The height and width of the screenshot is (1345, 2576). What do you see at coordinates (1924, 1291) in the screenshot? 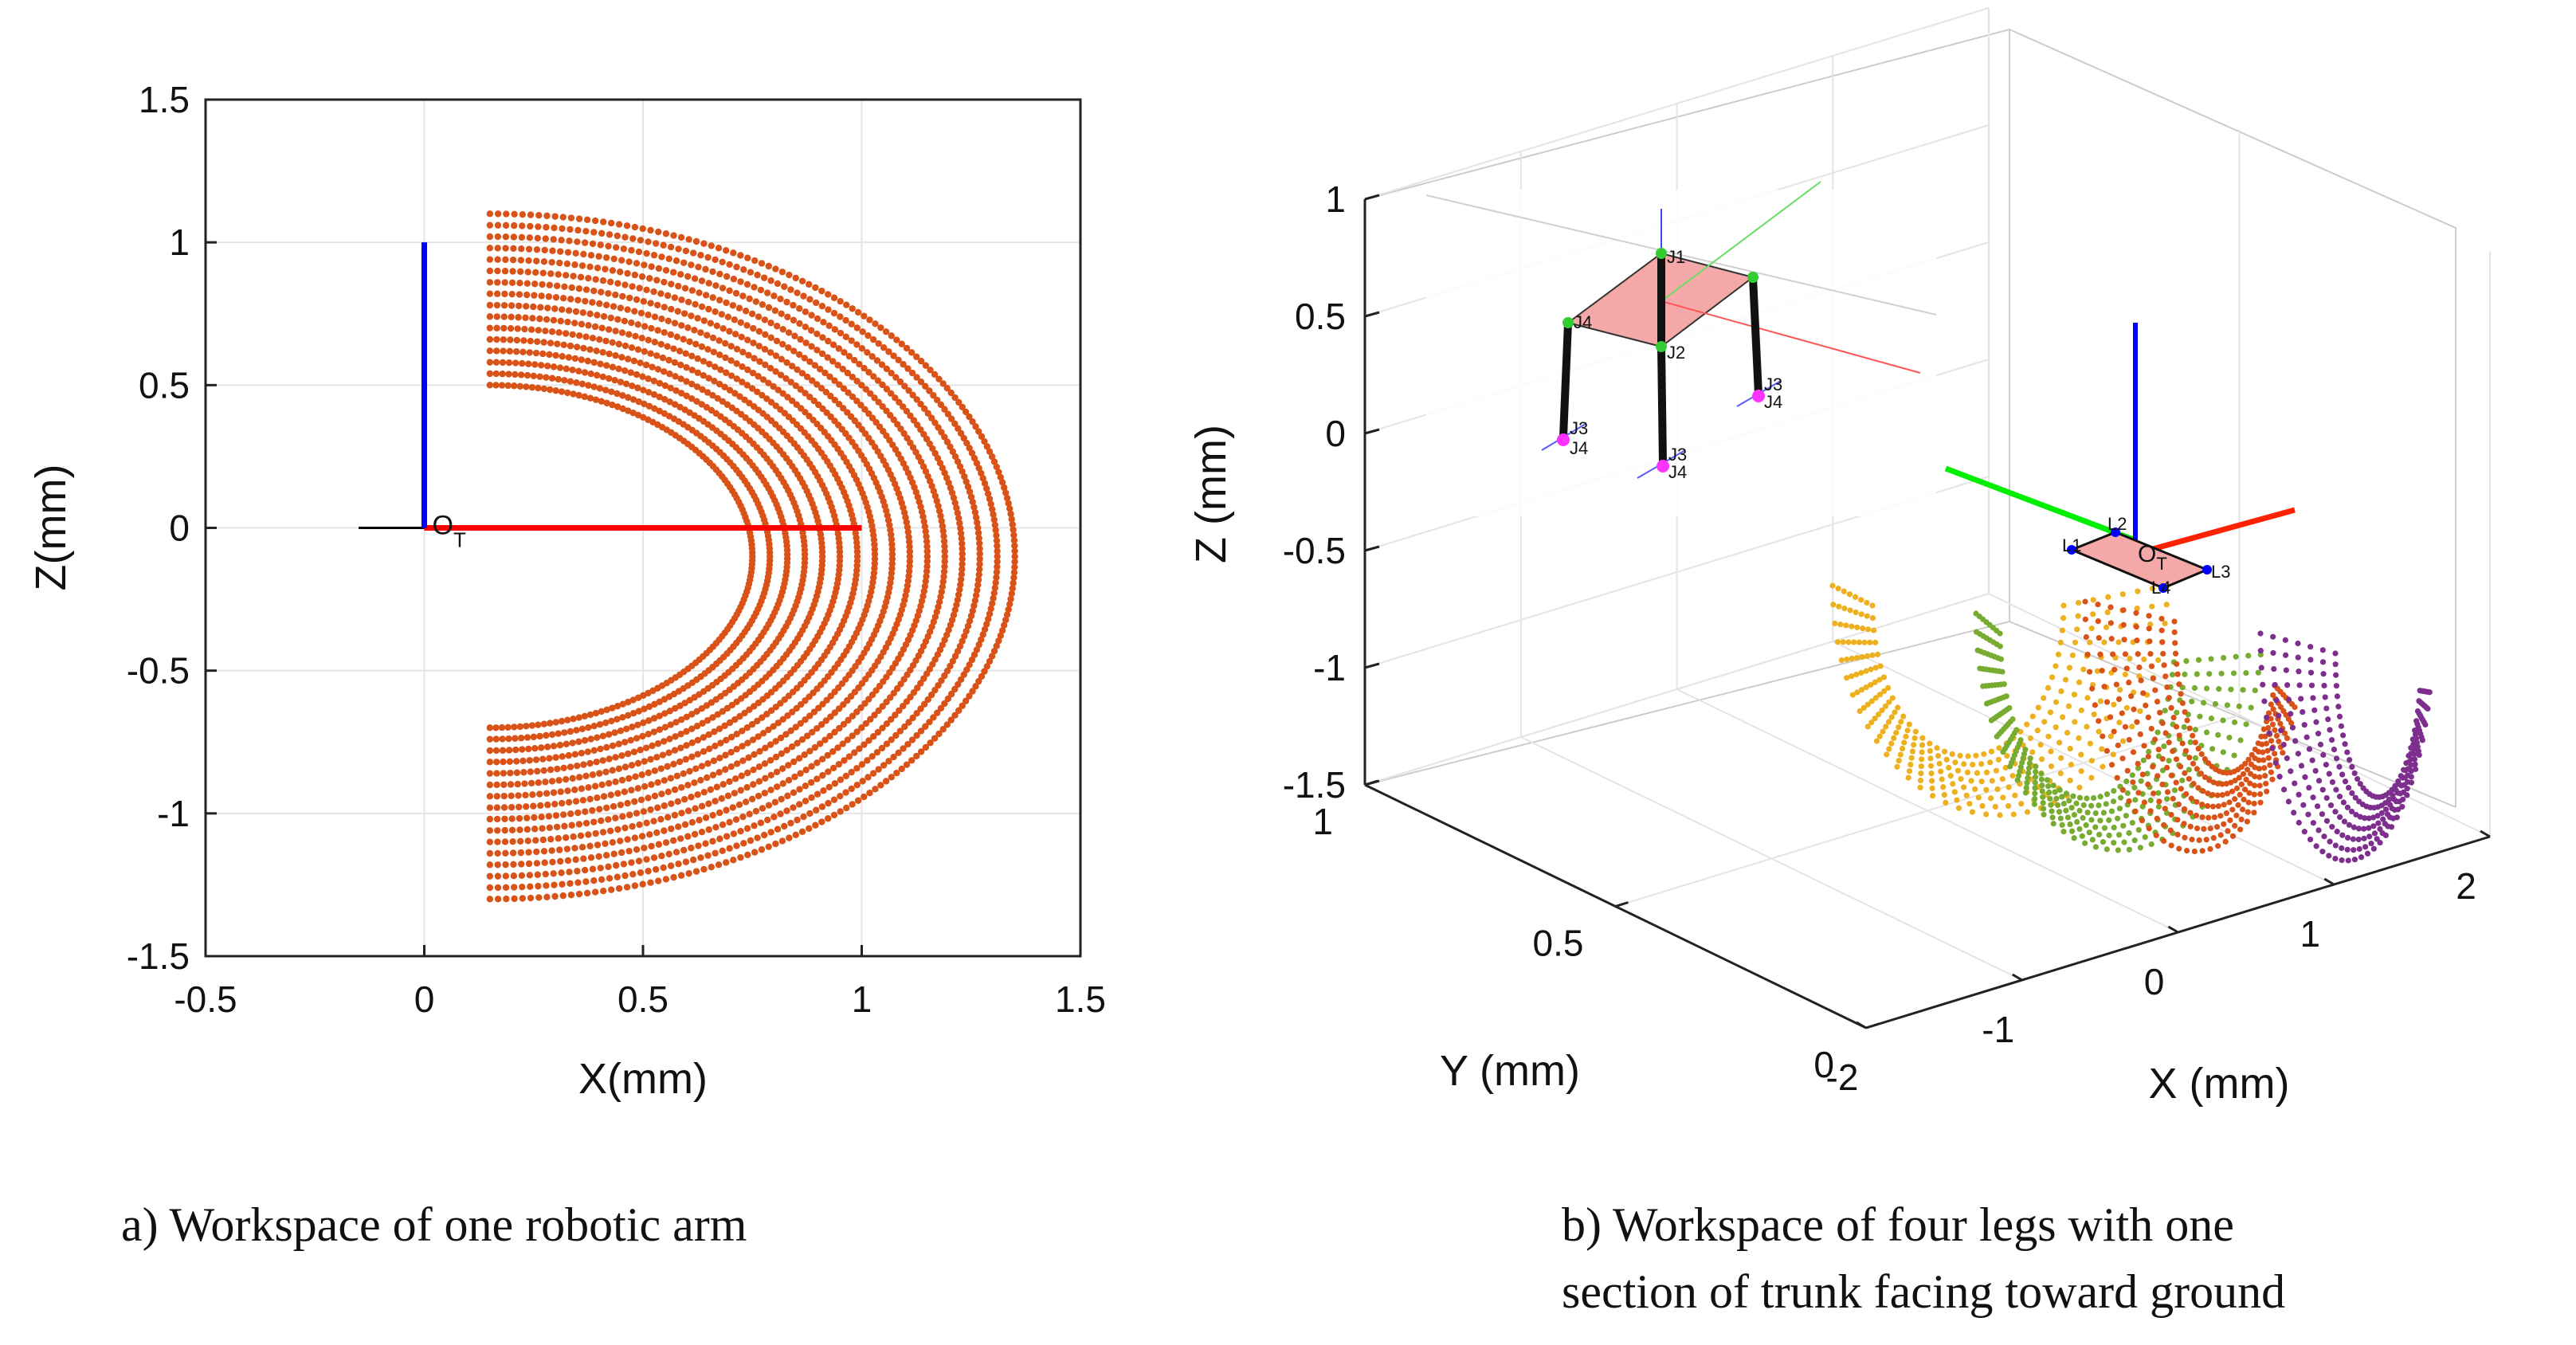
I see `caption-b-line-2: section of trunk facing toward ground` at bounding box center [1924, 1291].